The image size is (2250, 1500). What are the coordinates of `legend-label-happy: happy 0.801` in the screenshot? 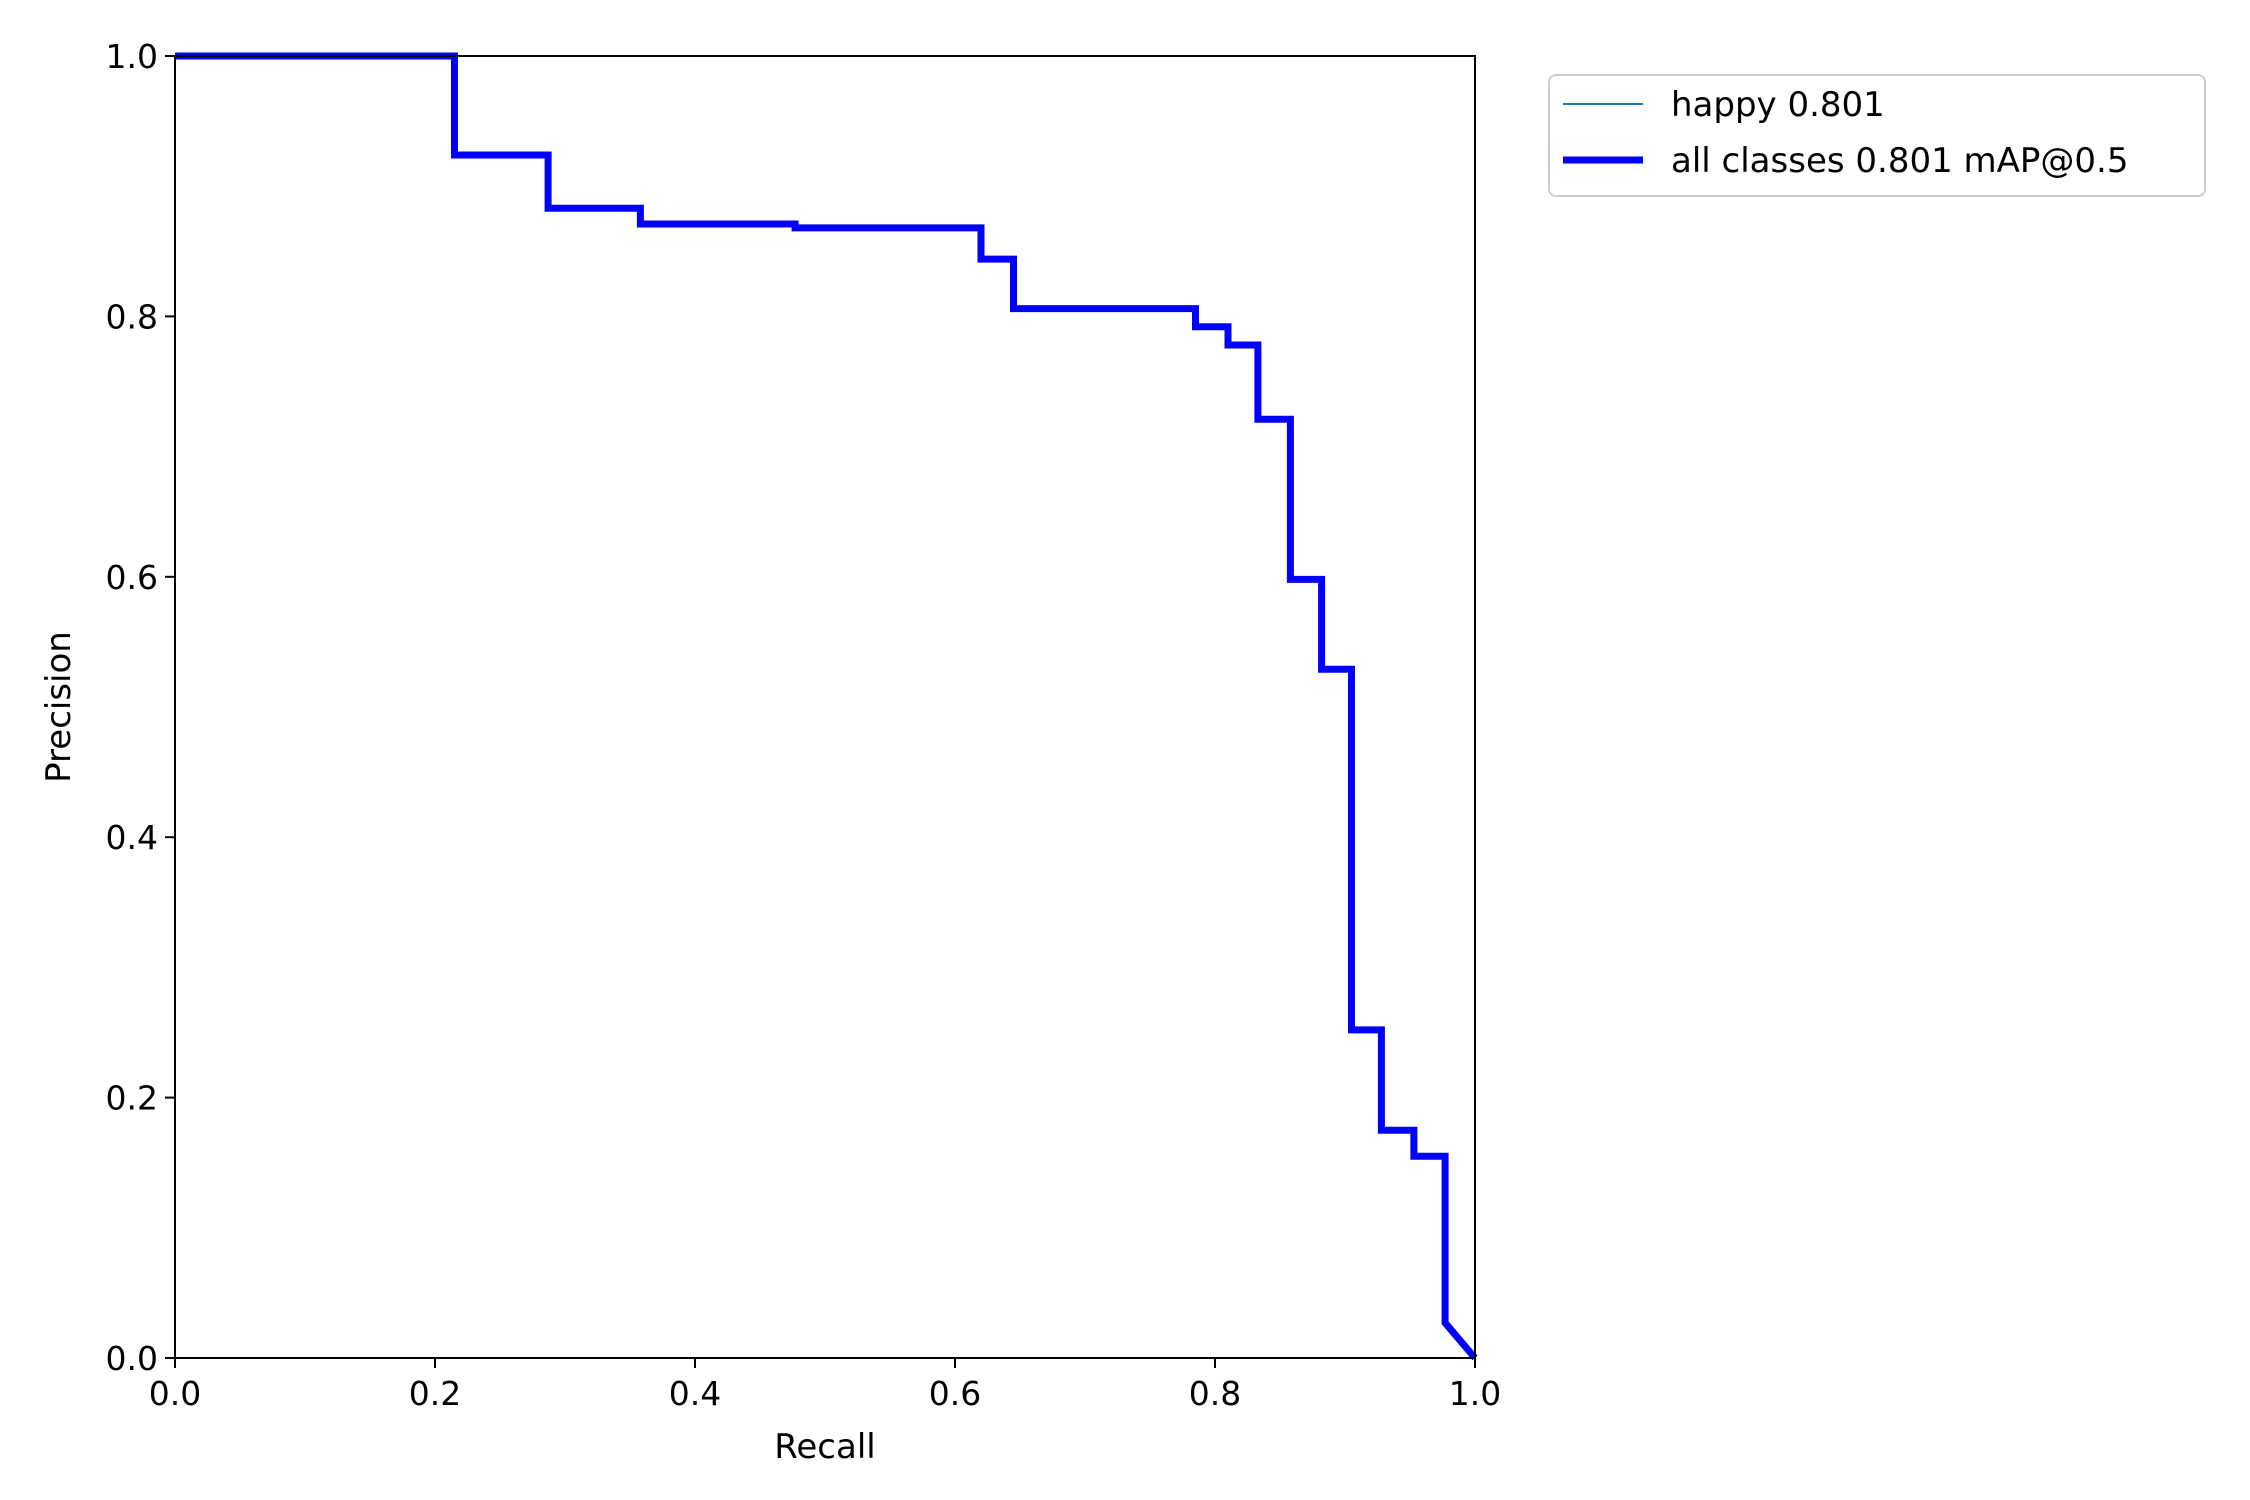 It's located at (1778, 105).